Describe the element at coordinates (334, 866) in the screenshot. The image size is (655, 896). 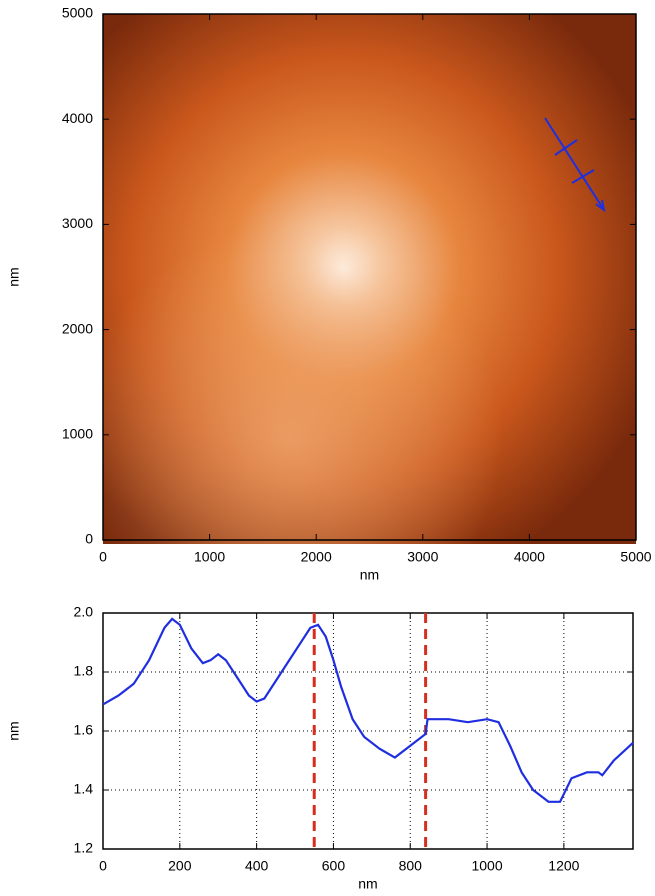
I see `x-tick-label: 600` at that location.